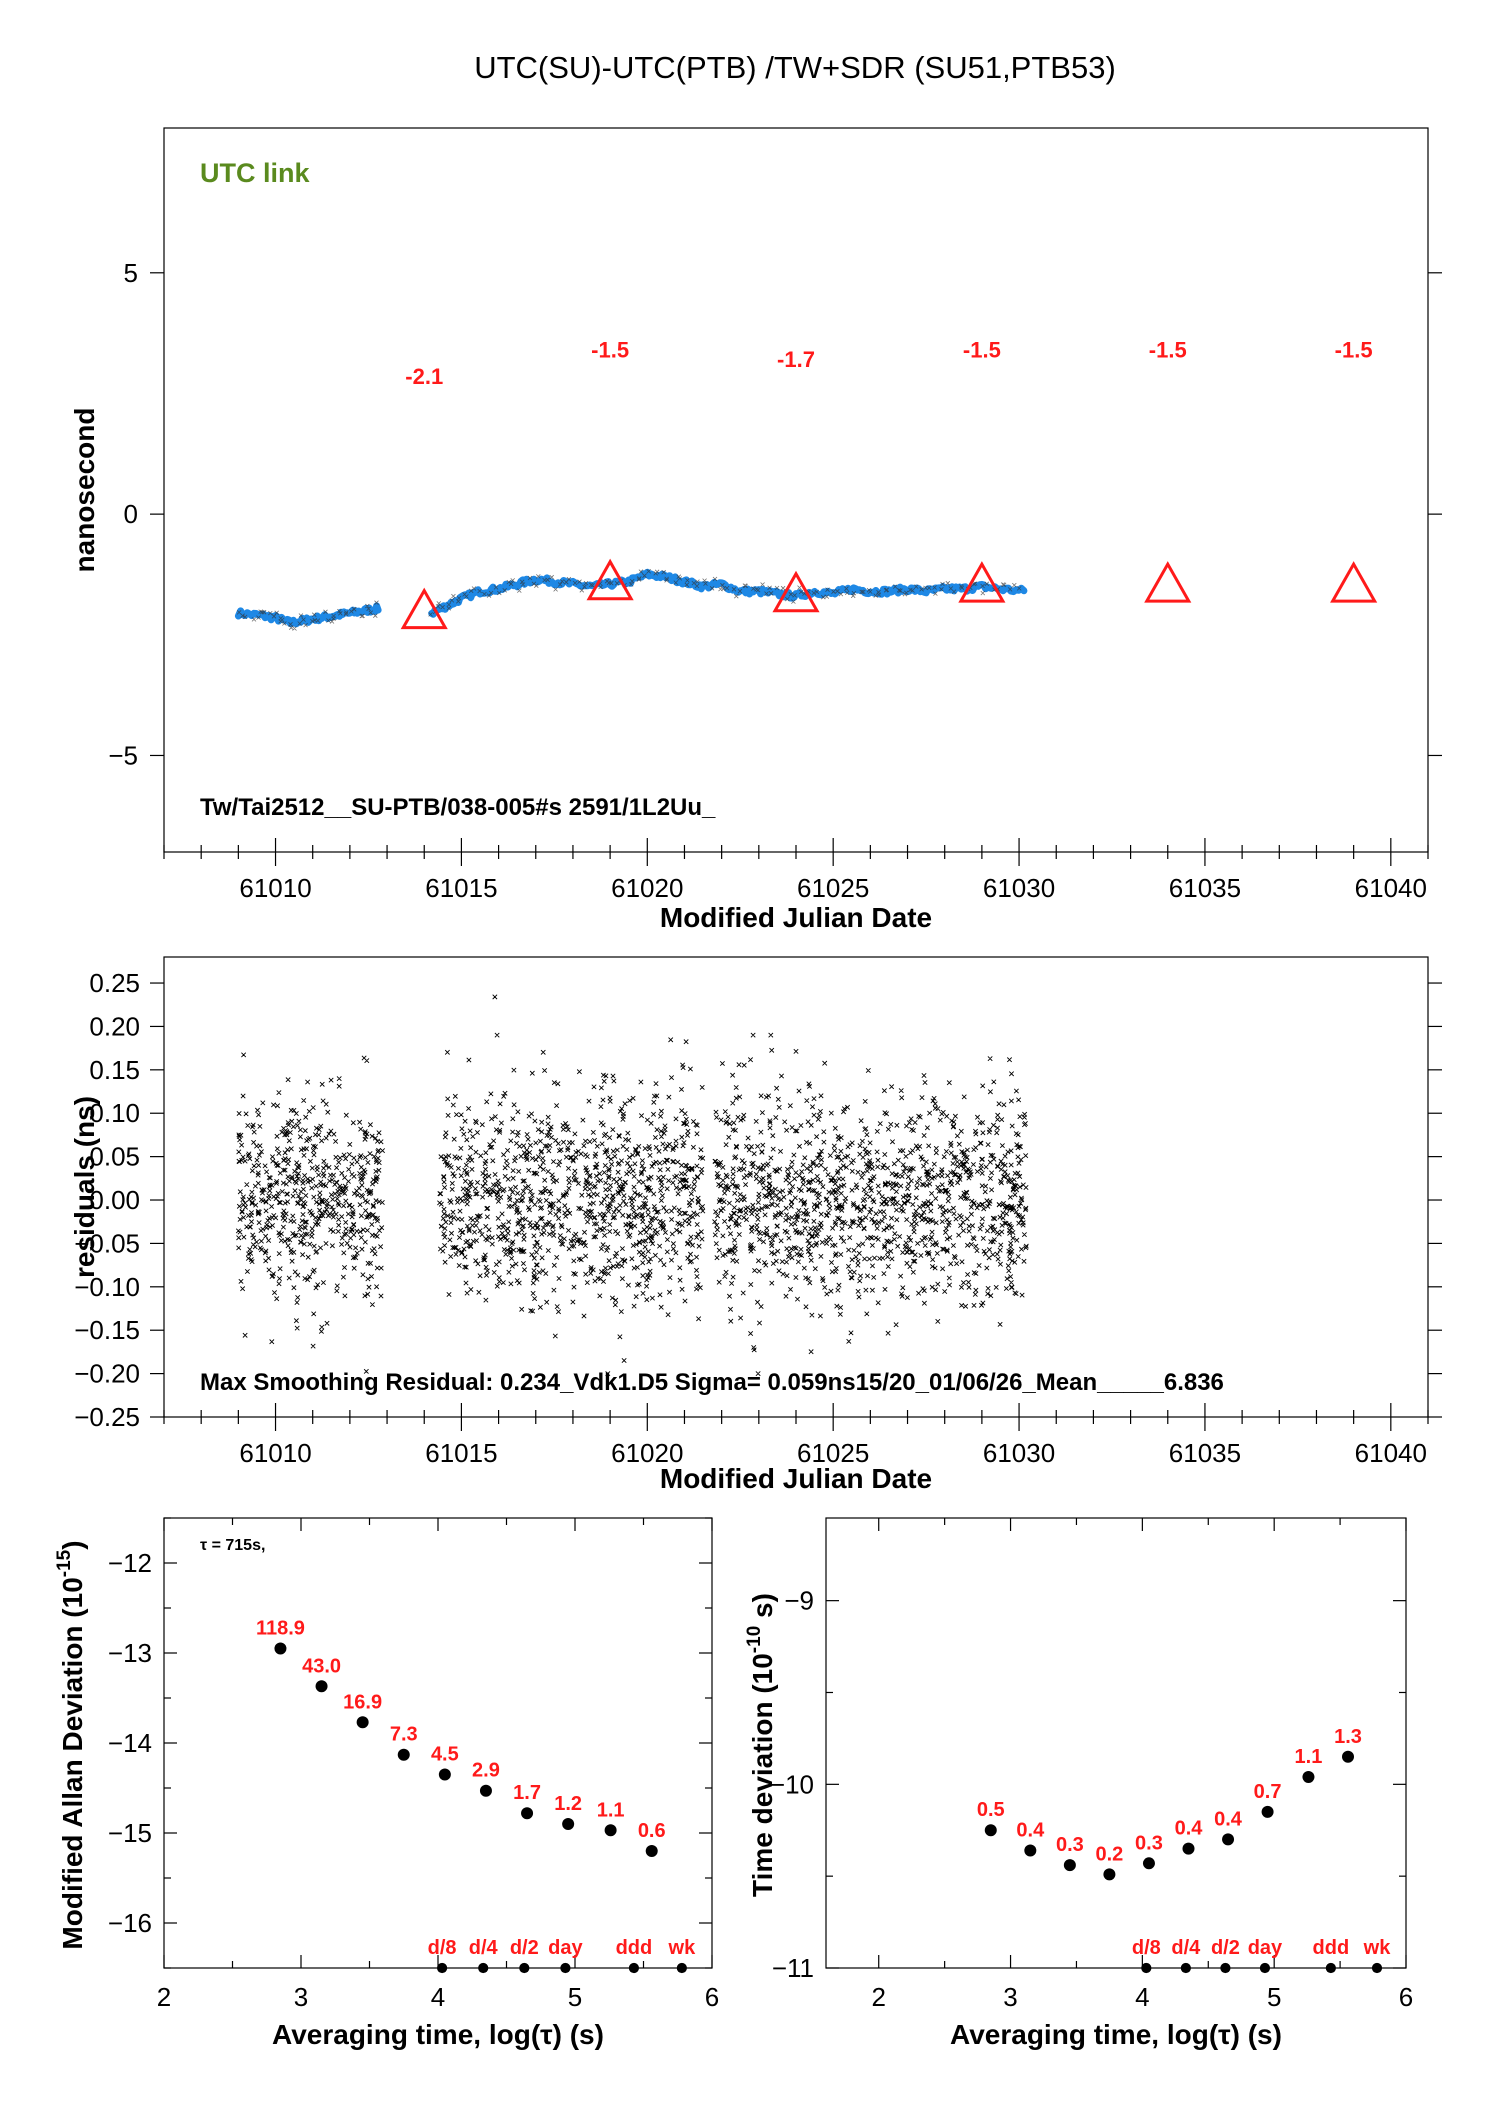  Describe the element at coordinates (458, 807) in the screenshot. I see `link-annotation: Tw/Tai2512__SU-PTB/038-005#s 2591/1L2Uu_` at that location.